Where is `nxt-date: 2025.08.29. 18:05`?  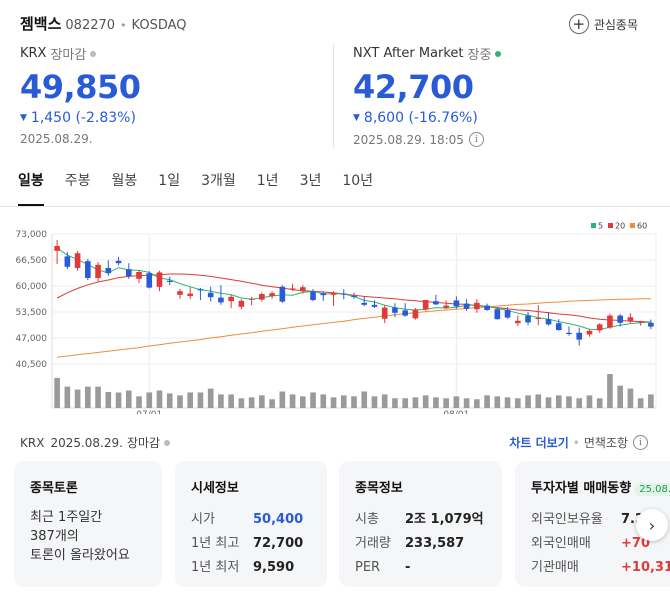 nxt-date: 2025.08.29. 18:05 is located at coordinates (408, 139).